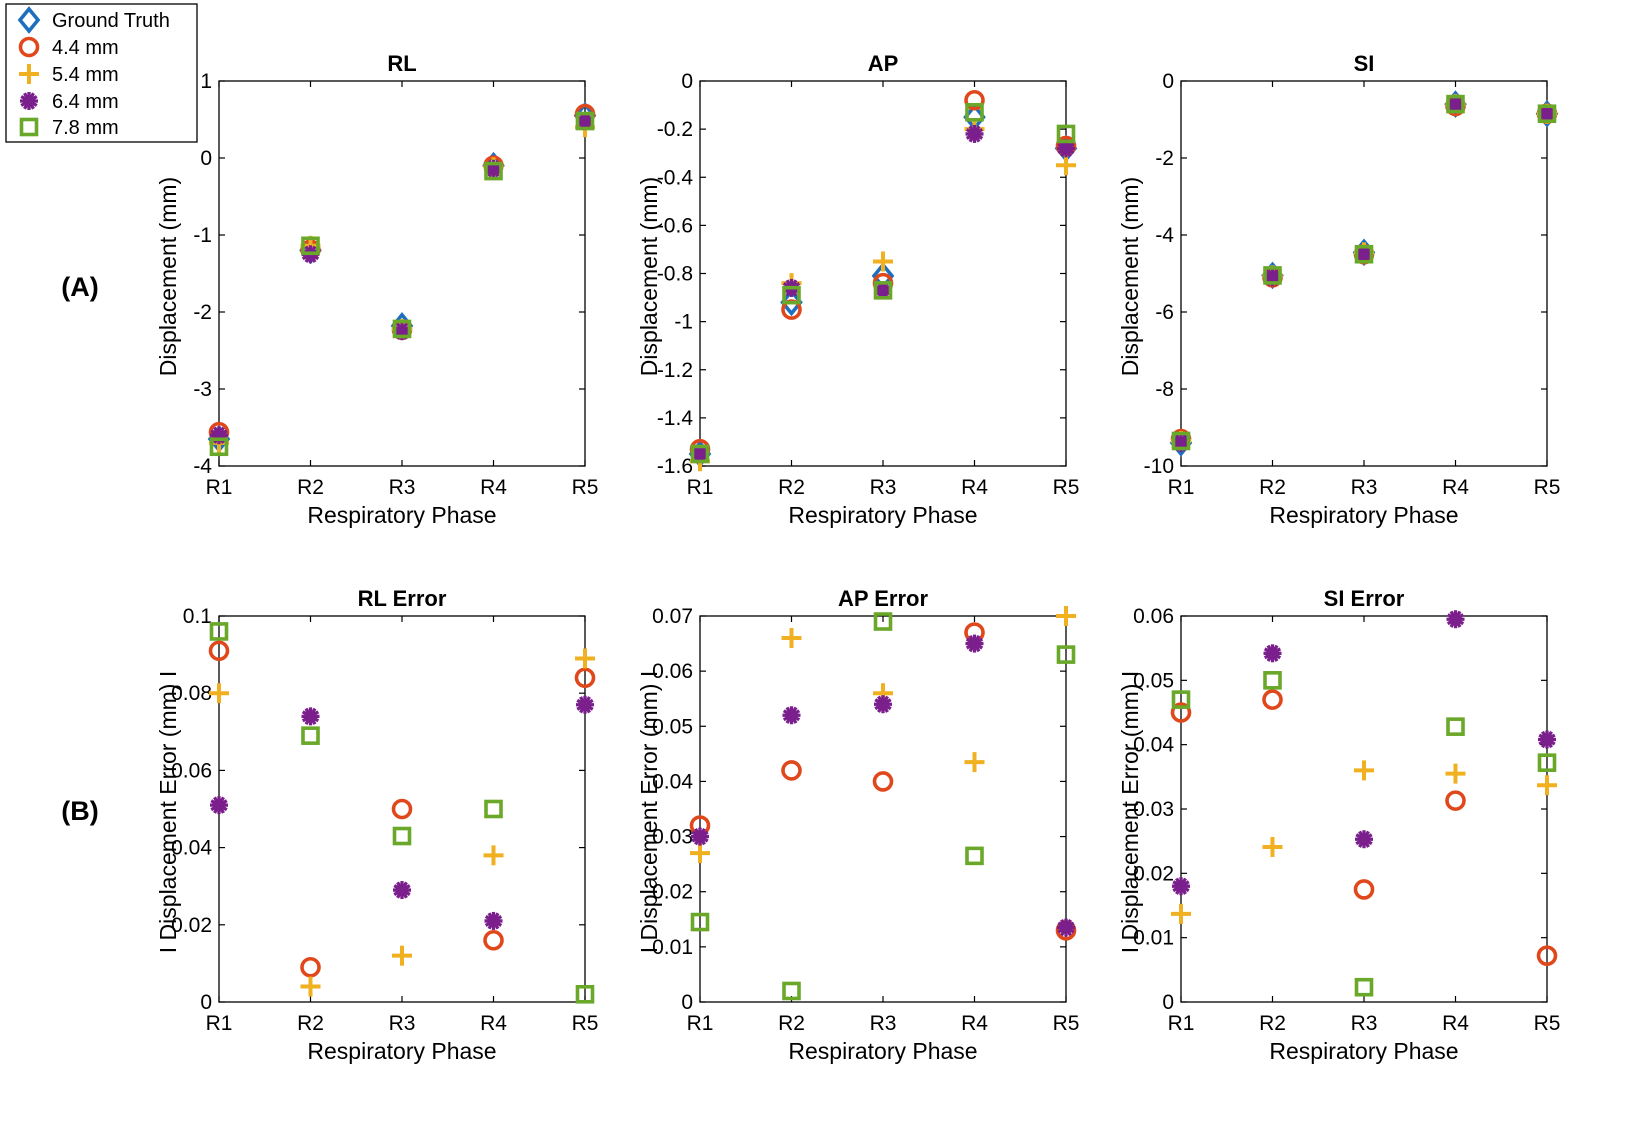  Describe the element at coordinates (168, 276) in the screenshot. I see `y-axis-label: Displacement (mm)` at that location.